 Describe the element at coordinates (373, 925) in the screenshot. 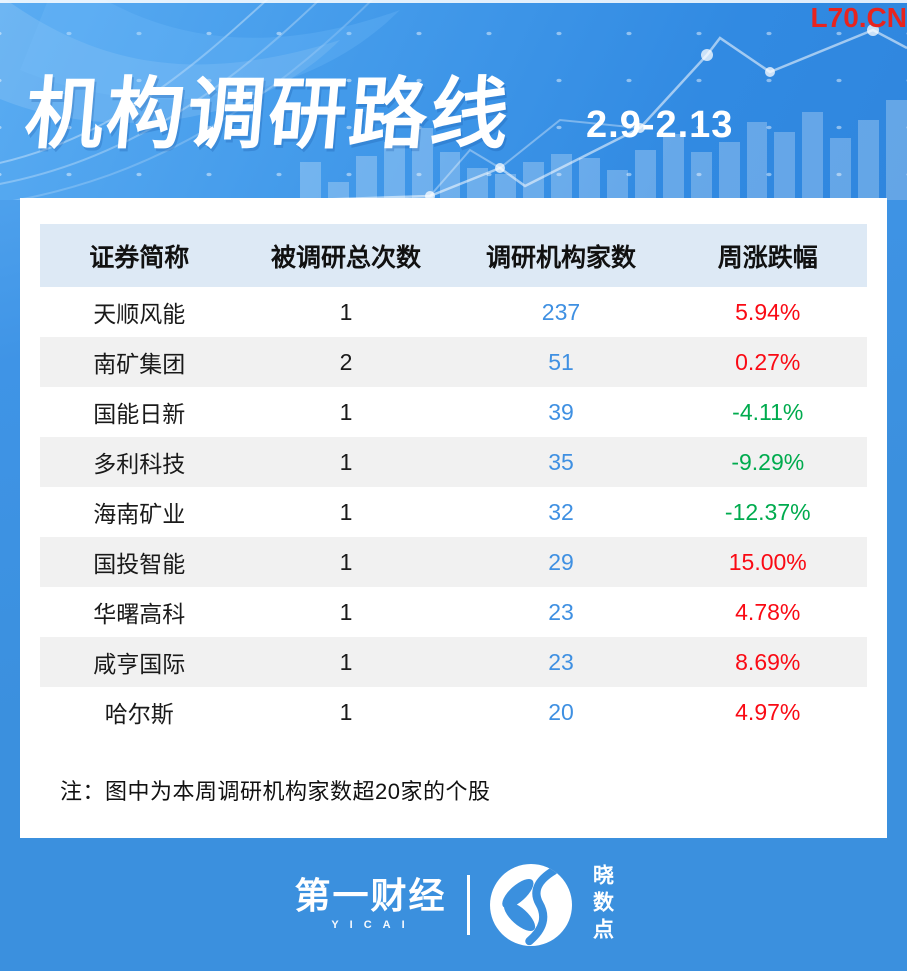

I see `yicai-logo-subtext: YICAI` at that location.